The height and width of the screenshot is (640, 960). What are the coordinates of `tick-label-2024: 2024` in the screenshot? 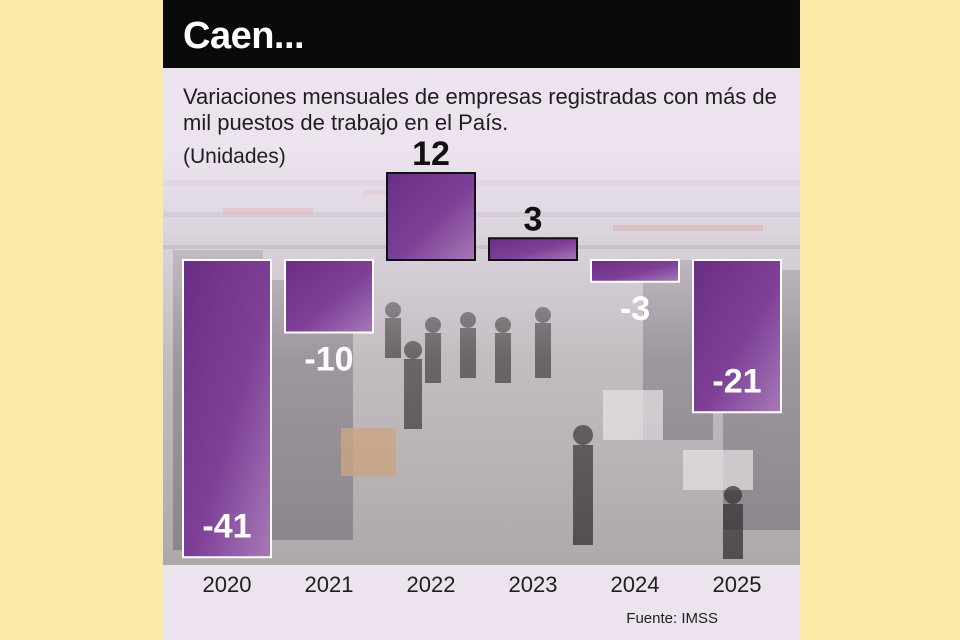 It's located at (635, 584).